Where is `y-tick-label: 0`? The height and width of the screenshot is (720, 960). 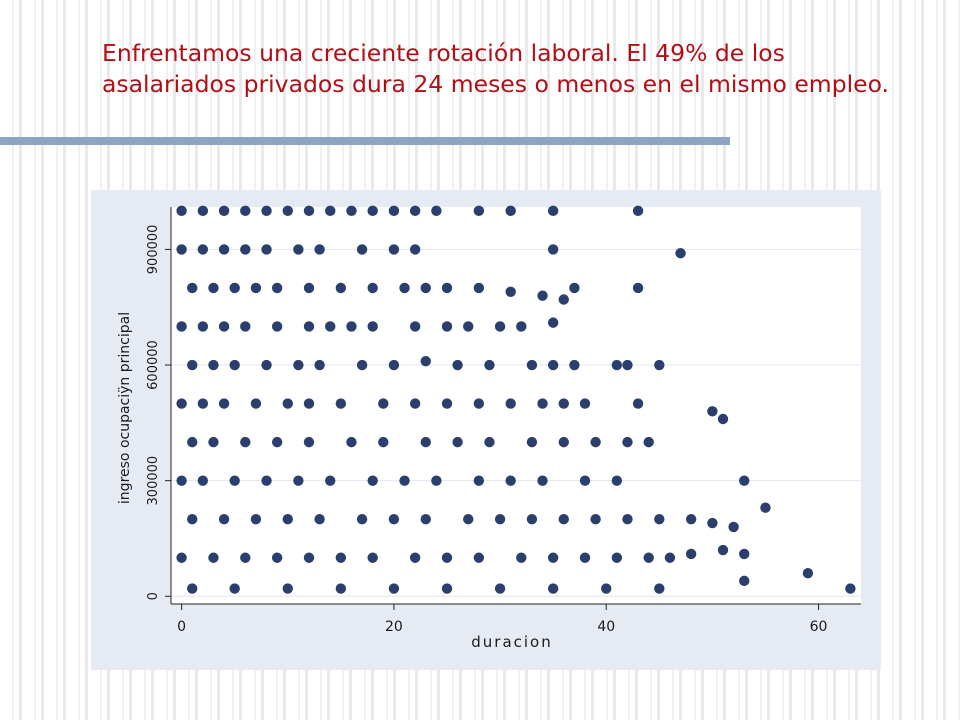 y-tick-label: 0 is located at coordinates (153, 596).